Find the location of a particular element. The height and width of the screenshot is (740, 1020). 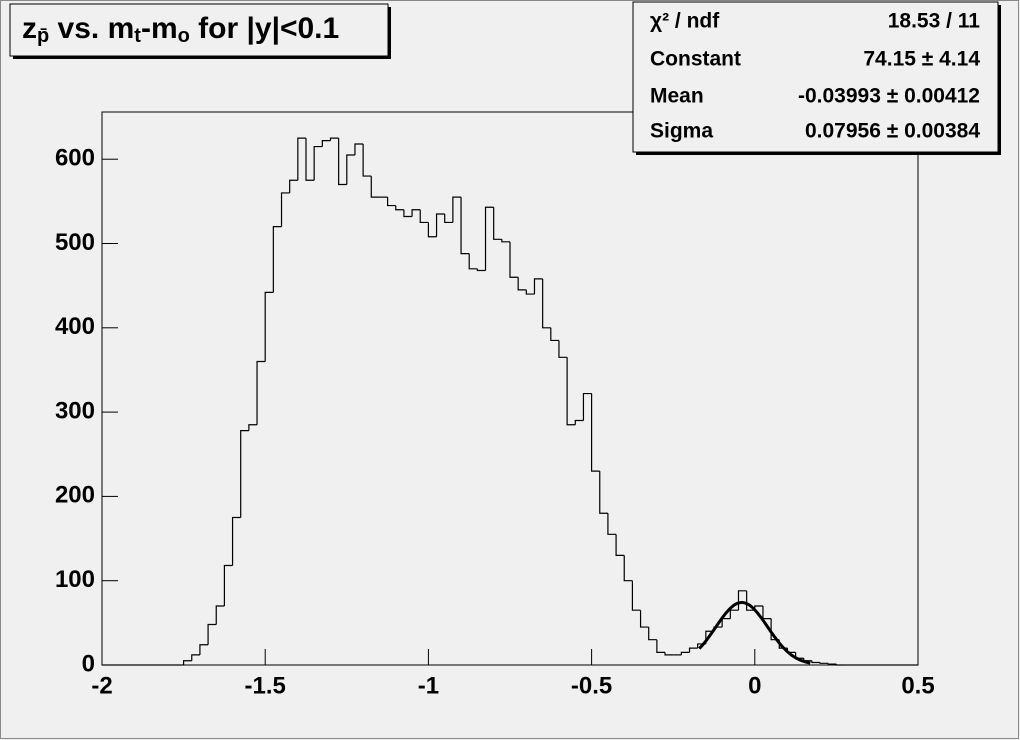

stats-label: χ² / ndf is located at coordinates (685, 21).